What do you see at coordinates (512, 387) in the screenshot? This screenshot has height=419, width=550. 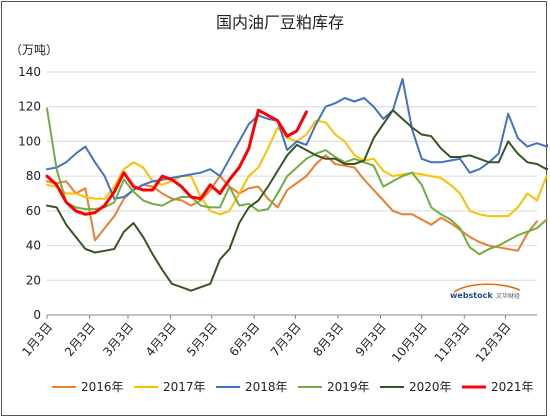 I see `legend-label: 2021年` at bounding box center [512, 387].